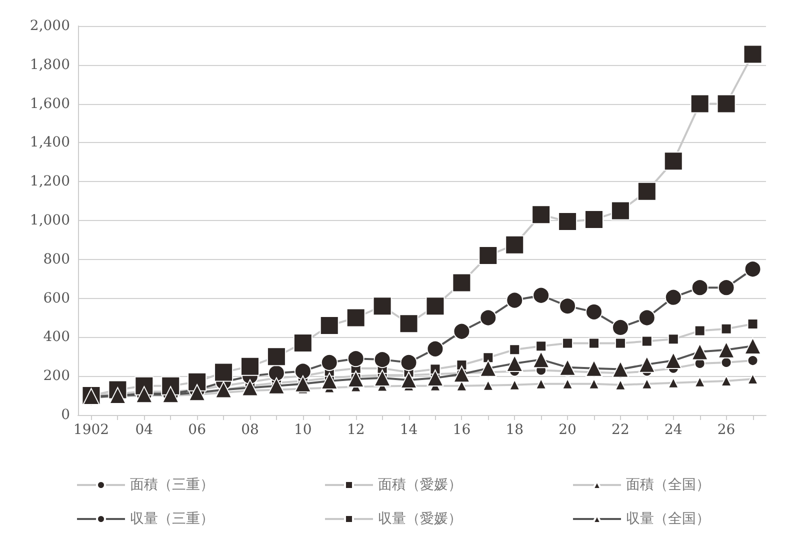 This screenshot has height=543, width=786. I want to click on y-tick-label: 1,000, so click(50, 220).